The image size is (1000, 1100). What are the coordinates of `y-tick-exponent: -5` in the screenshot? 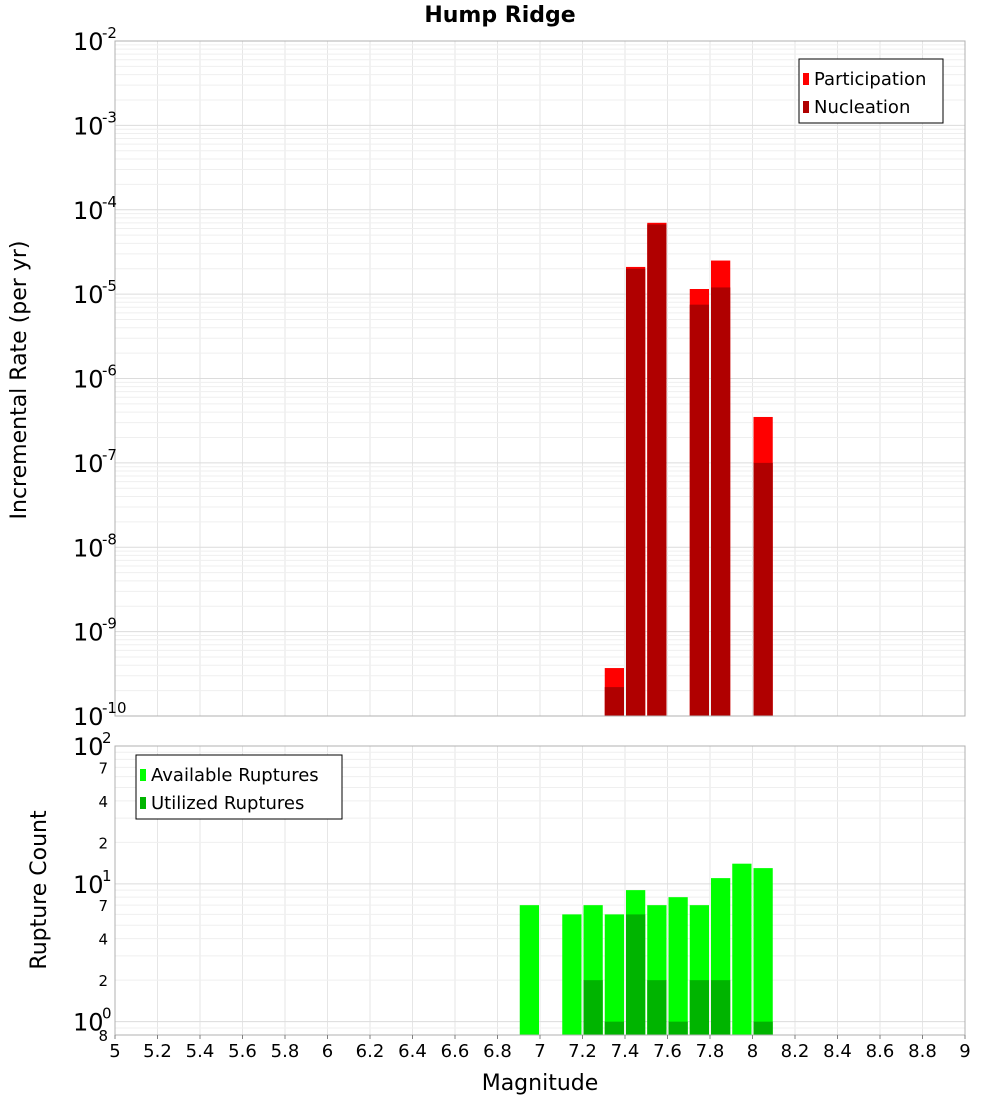 It's located at (109, 286).